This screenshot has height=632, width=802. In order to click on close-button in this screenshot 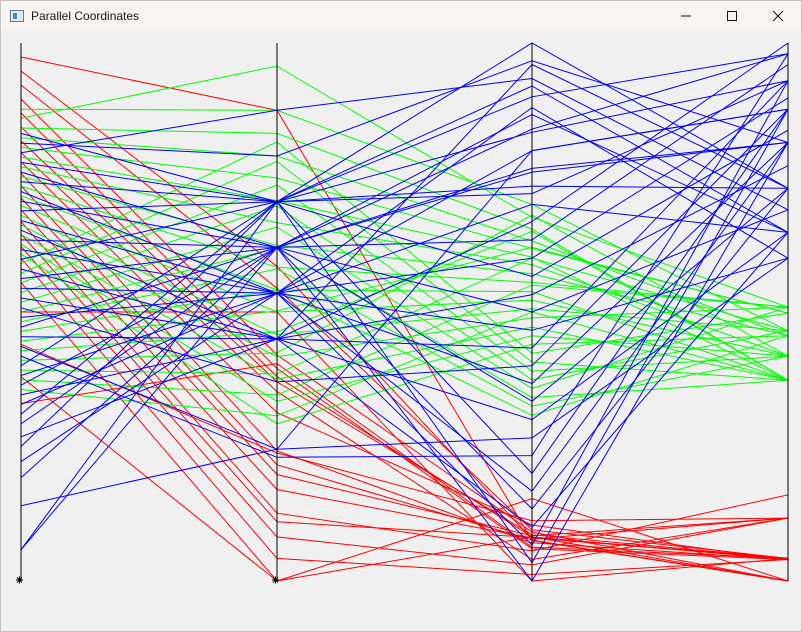, I will do `click(778, 16)`.